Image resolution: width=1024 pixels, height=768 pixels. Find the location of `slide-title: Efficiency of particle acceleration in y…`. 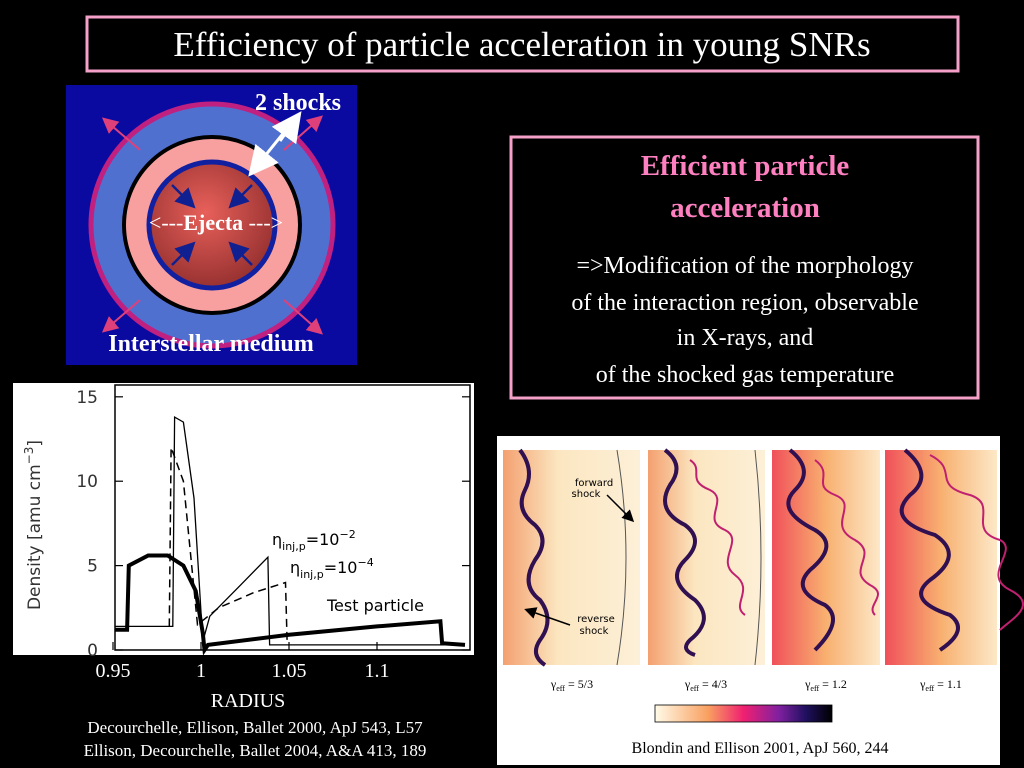

slide-title: Efficiency of particle acceleration in y… is located at coordinates (521, 44).